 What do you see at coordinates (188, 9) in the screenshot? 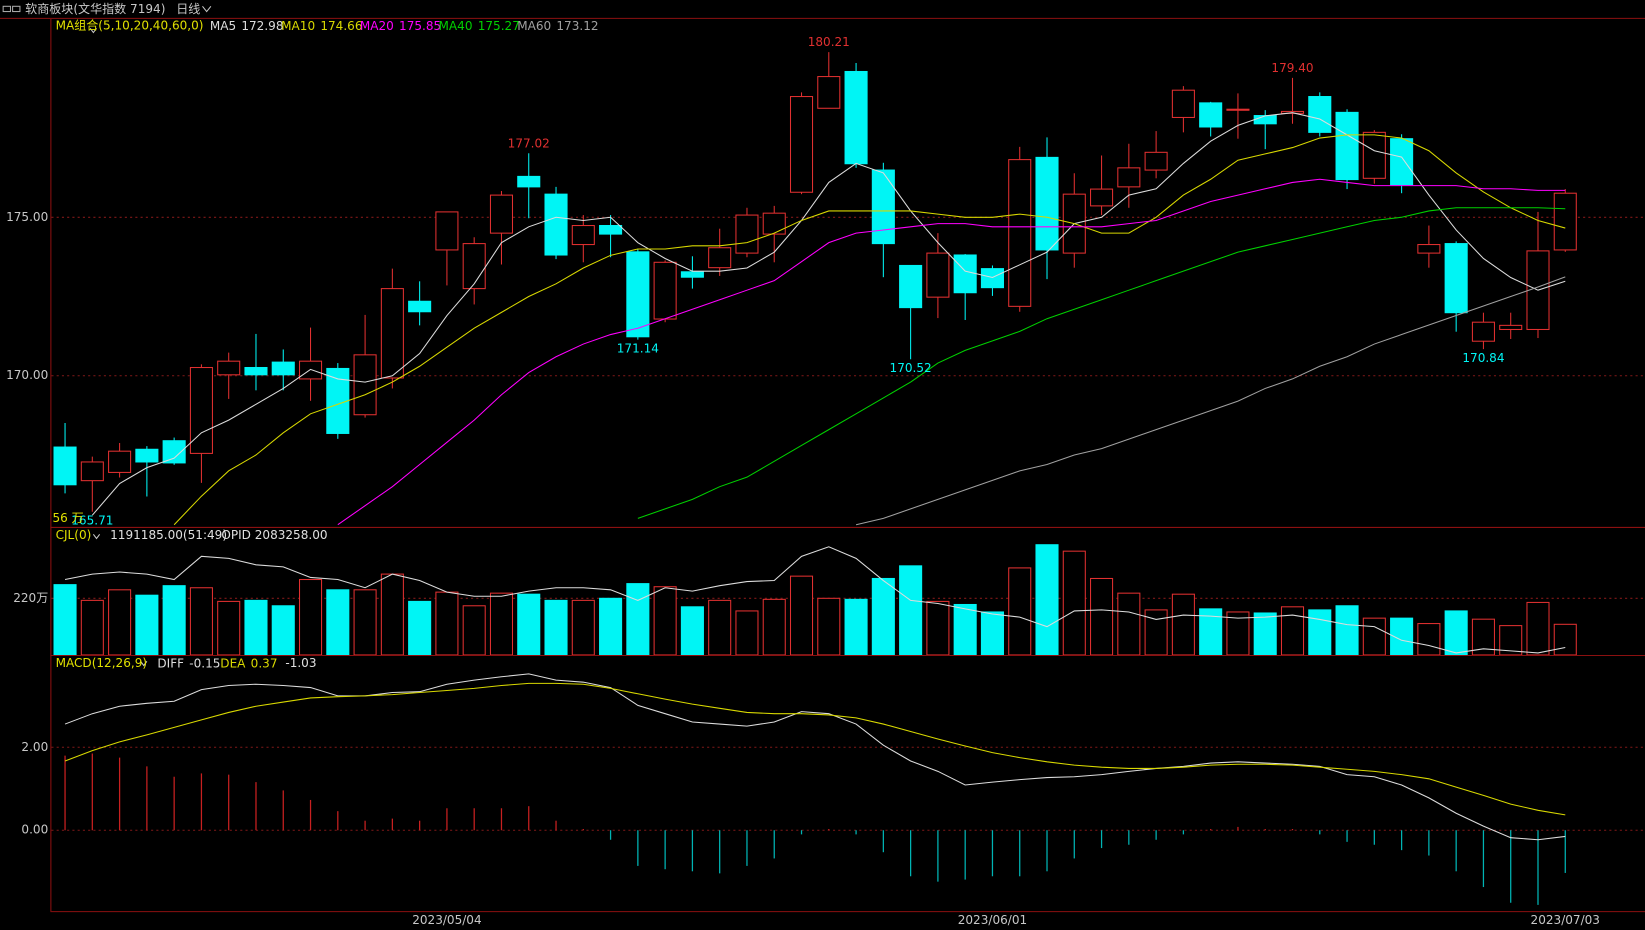
I see `period-select: 日线` at bounding box center [188, 9].